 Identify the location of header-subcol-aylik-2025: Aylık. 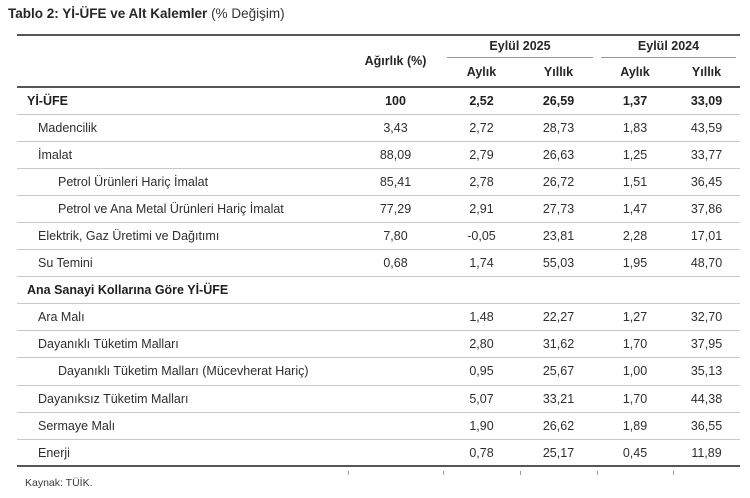
(481, 72).